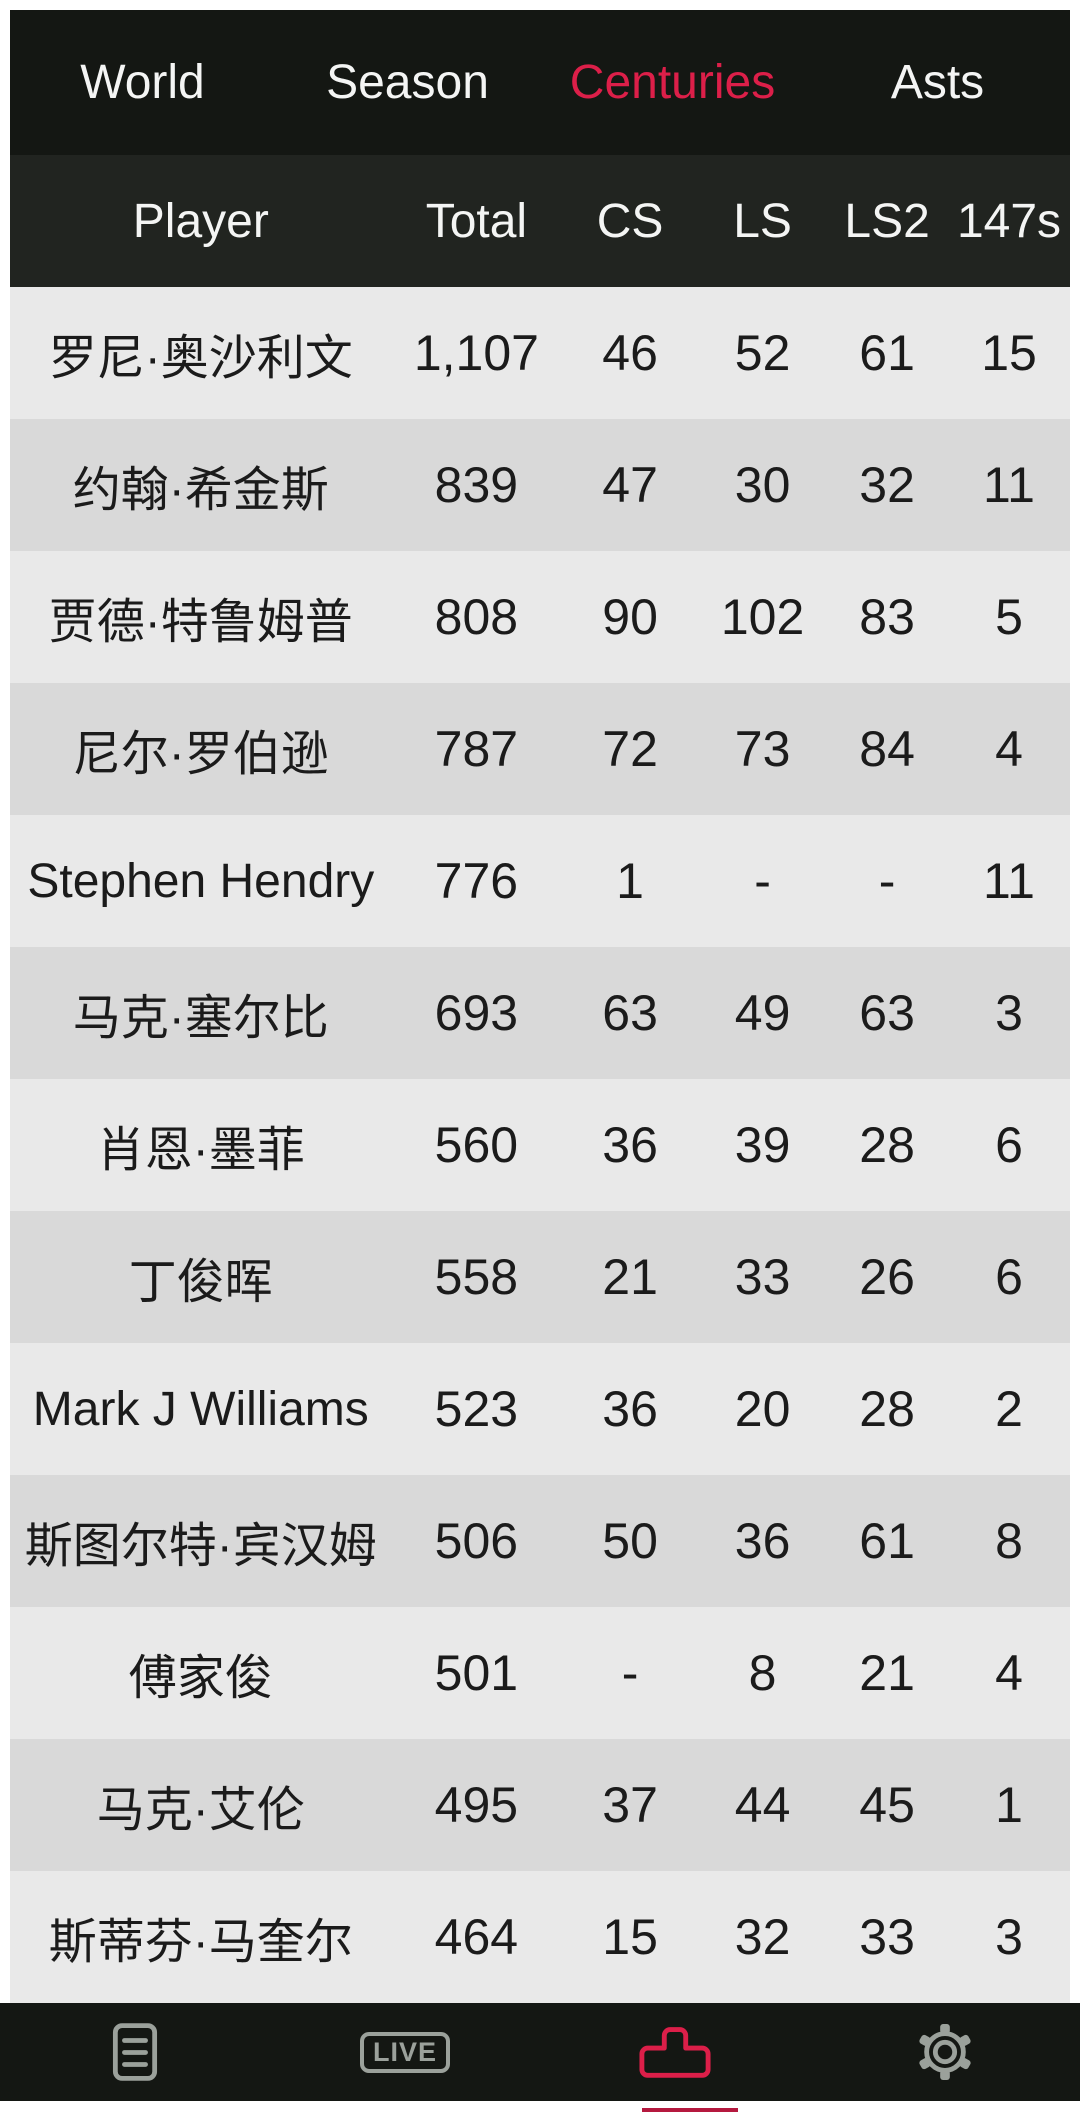  What do you see at coordinates (476, 617) in the screenshot?
I see `total-centuries: 808` at bounding box center [476, 617].